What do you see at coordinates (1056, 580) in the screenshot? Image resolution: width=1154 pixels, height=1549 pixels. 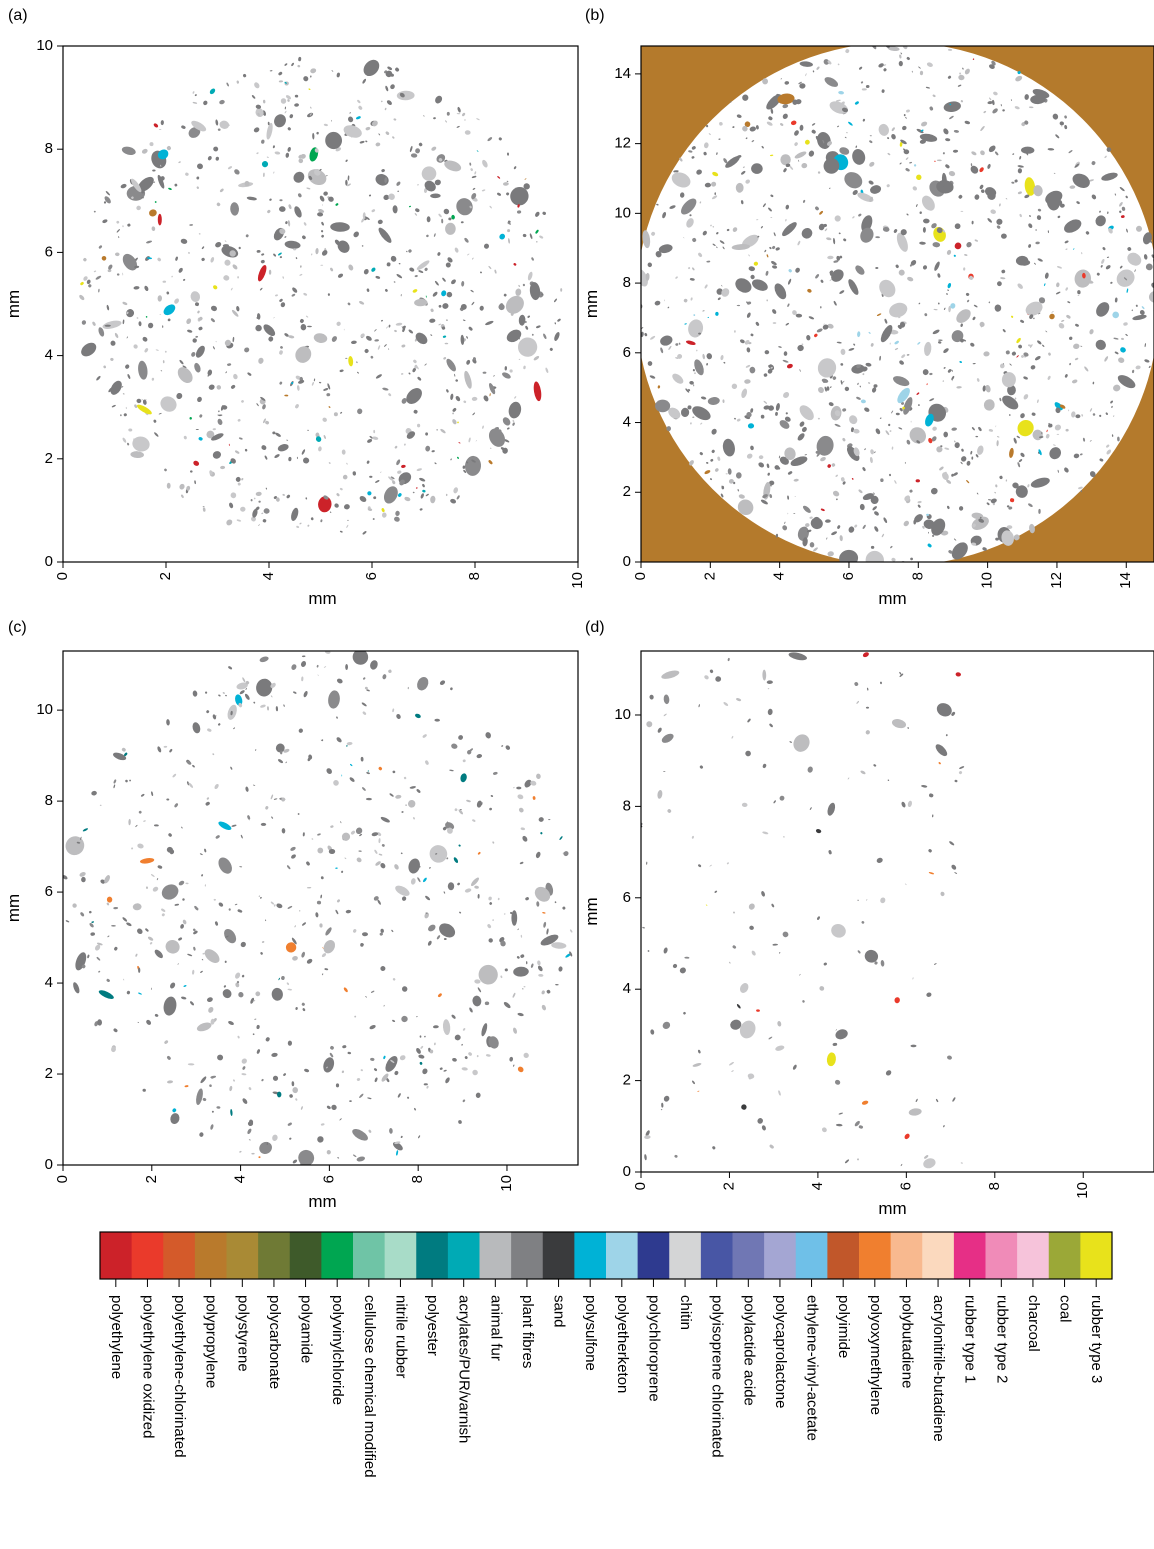 I see `x-tick-label: 12` at bounding box center [1056, 580].